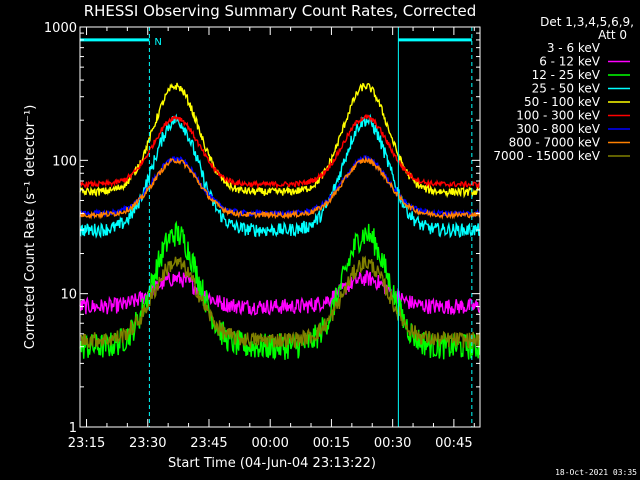 The width and height of the screenshot is (640, 480). What do you see at coordinates (566, 75) in the screenshot?
I see `legend-label-3: 12 - 25 keV` at bounding box center [566, 75].